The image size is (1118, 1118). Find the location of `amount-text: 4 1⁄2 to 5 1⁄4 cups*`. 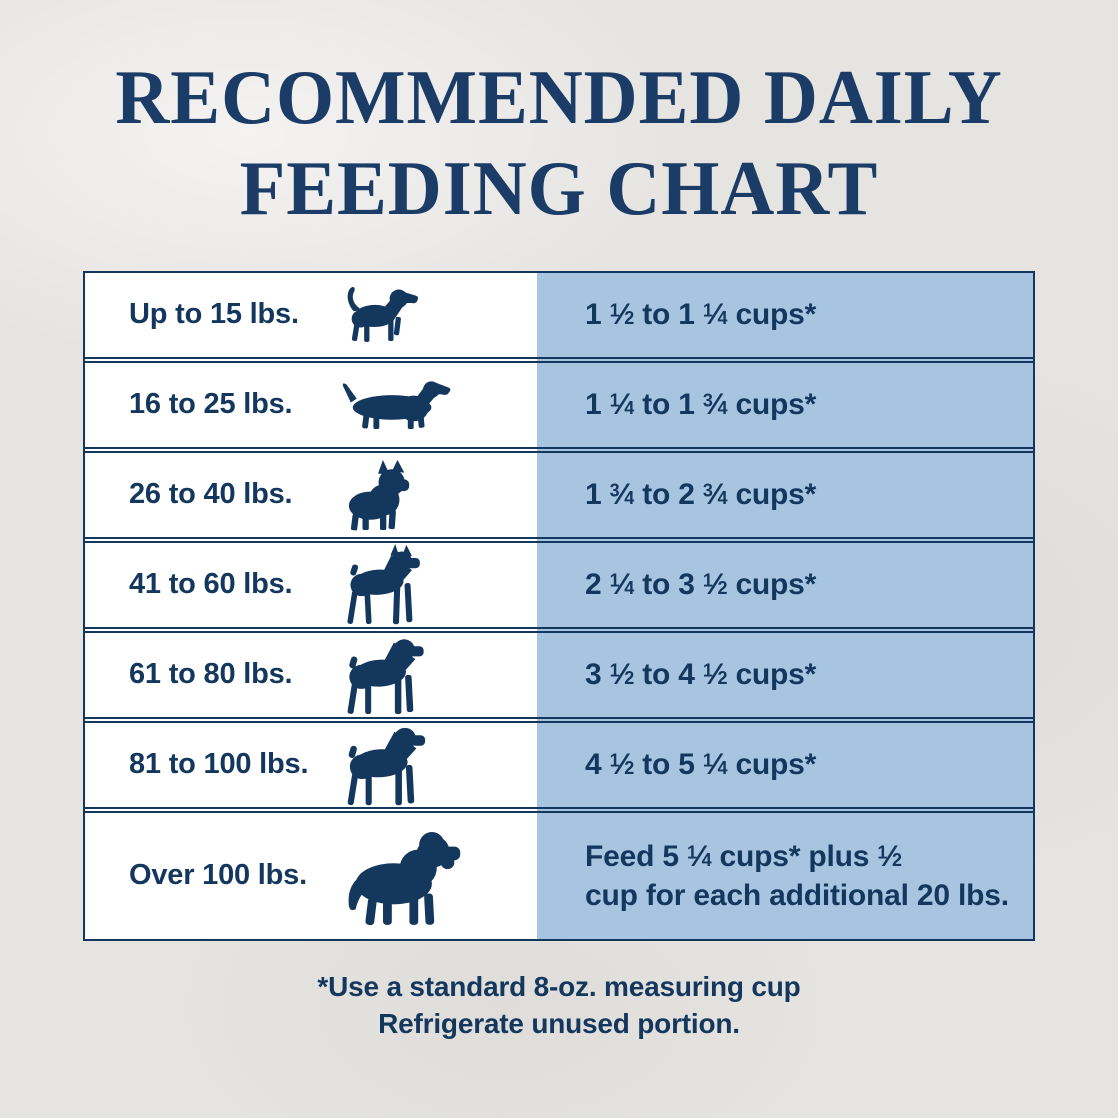

amount-text: 4 1⁄2 to 5 1⁄4 cups* is located at coordinates (701, 765).